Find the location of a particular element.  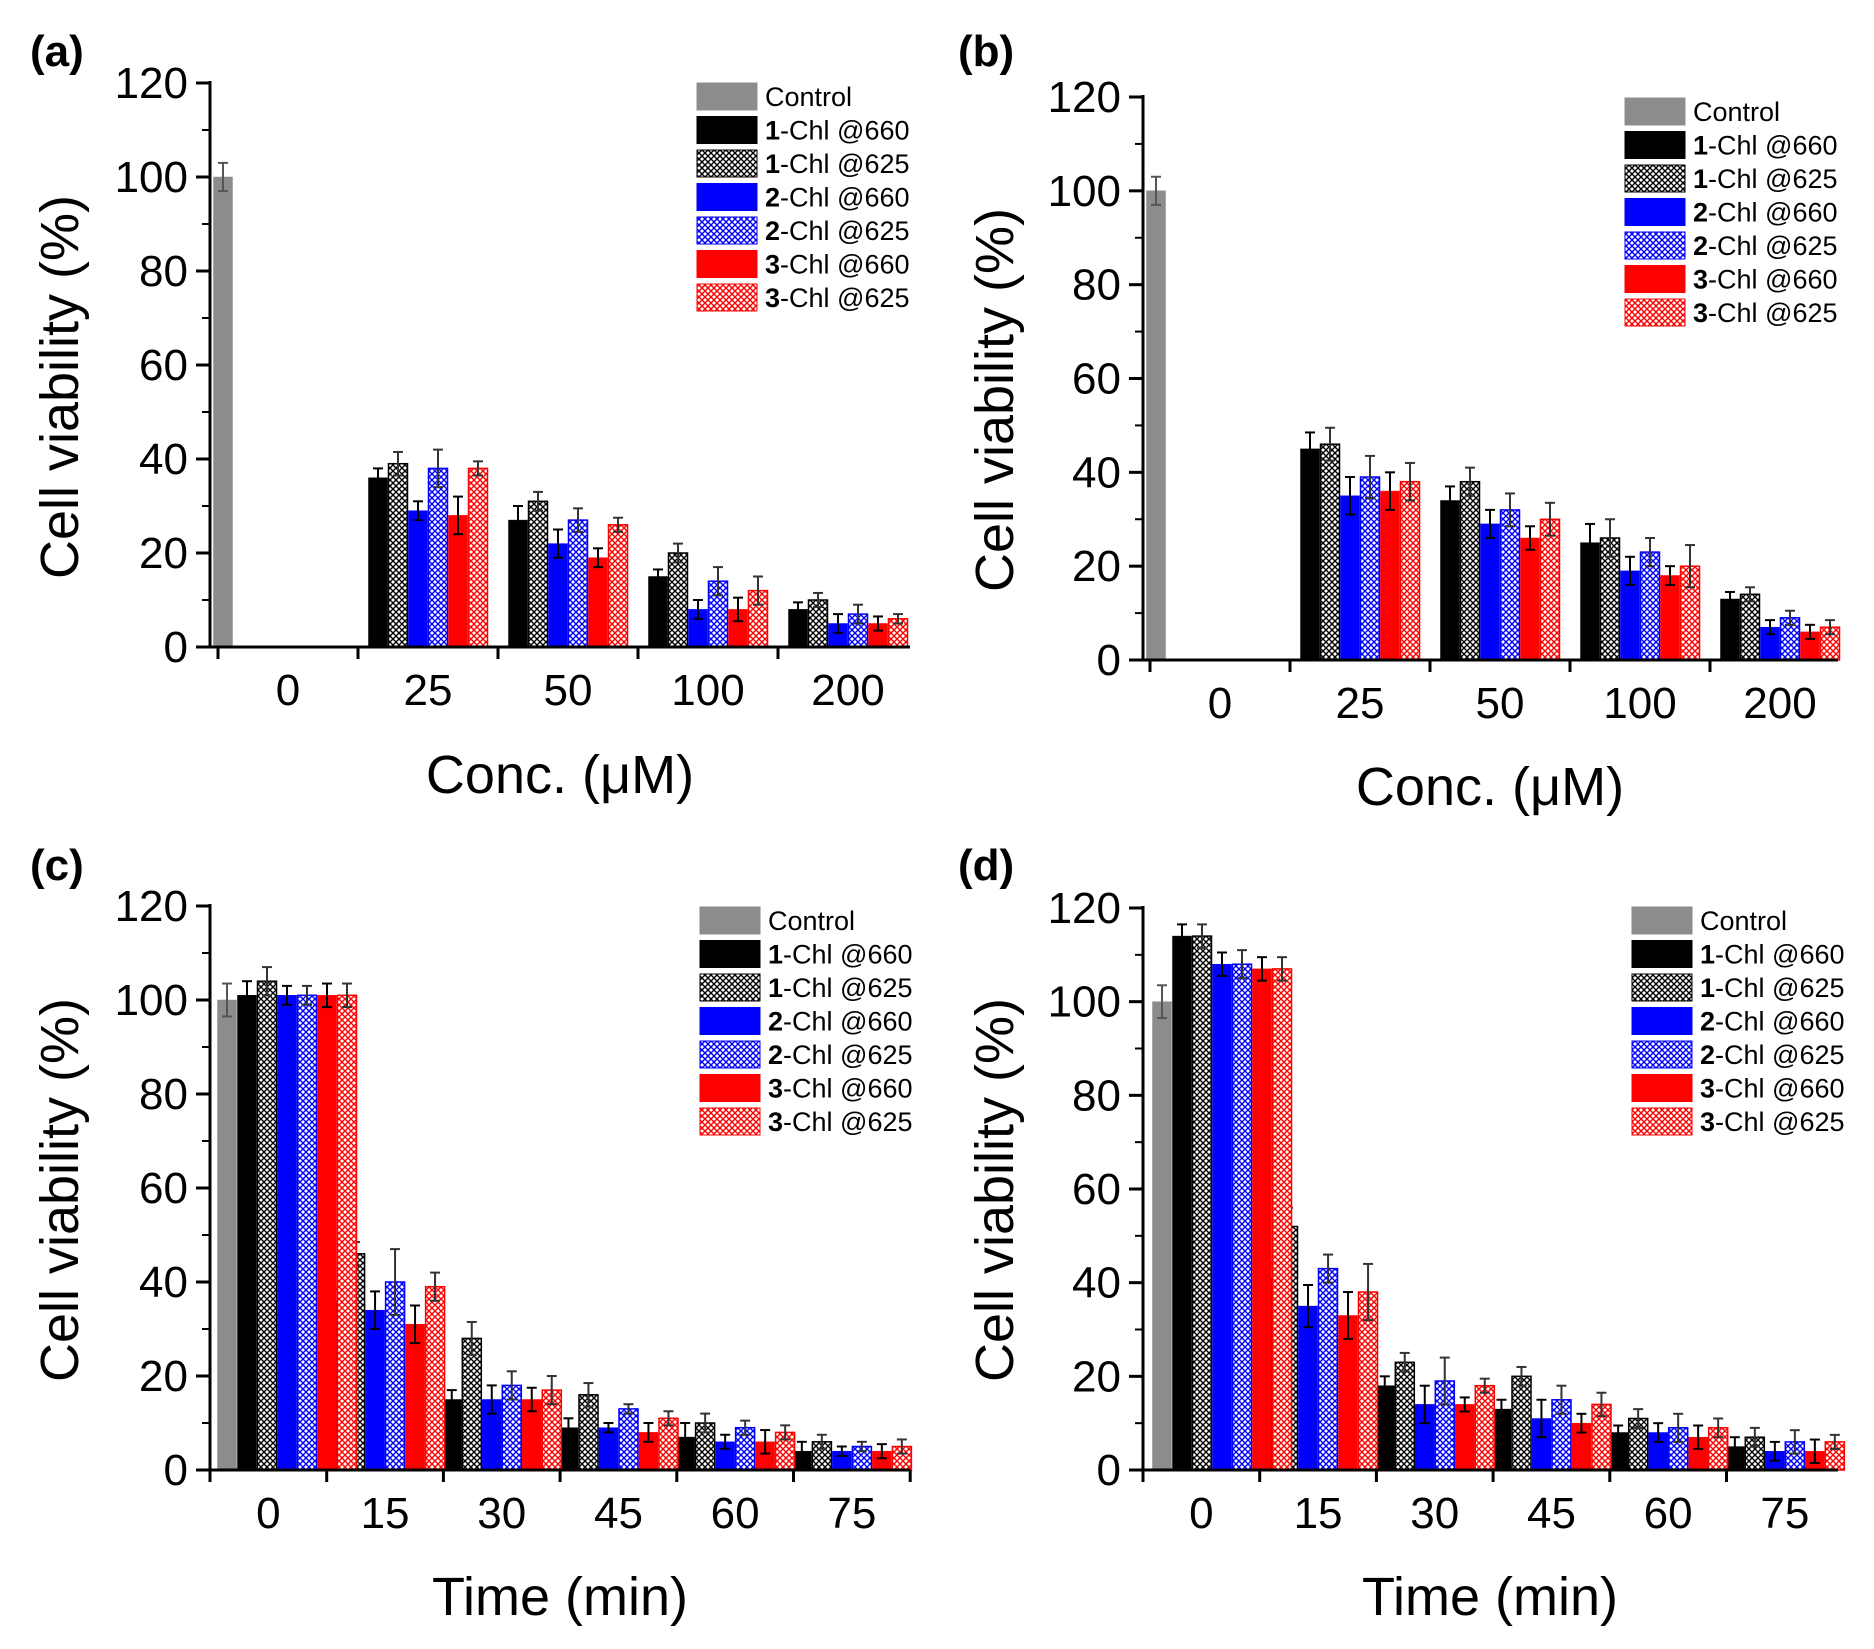

panel-label: (c) is located at coordinates (57, 865).